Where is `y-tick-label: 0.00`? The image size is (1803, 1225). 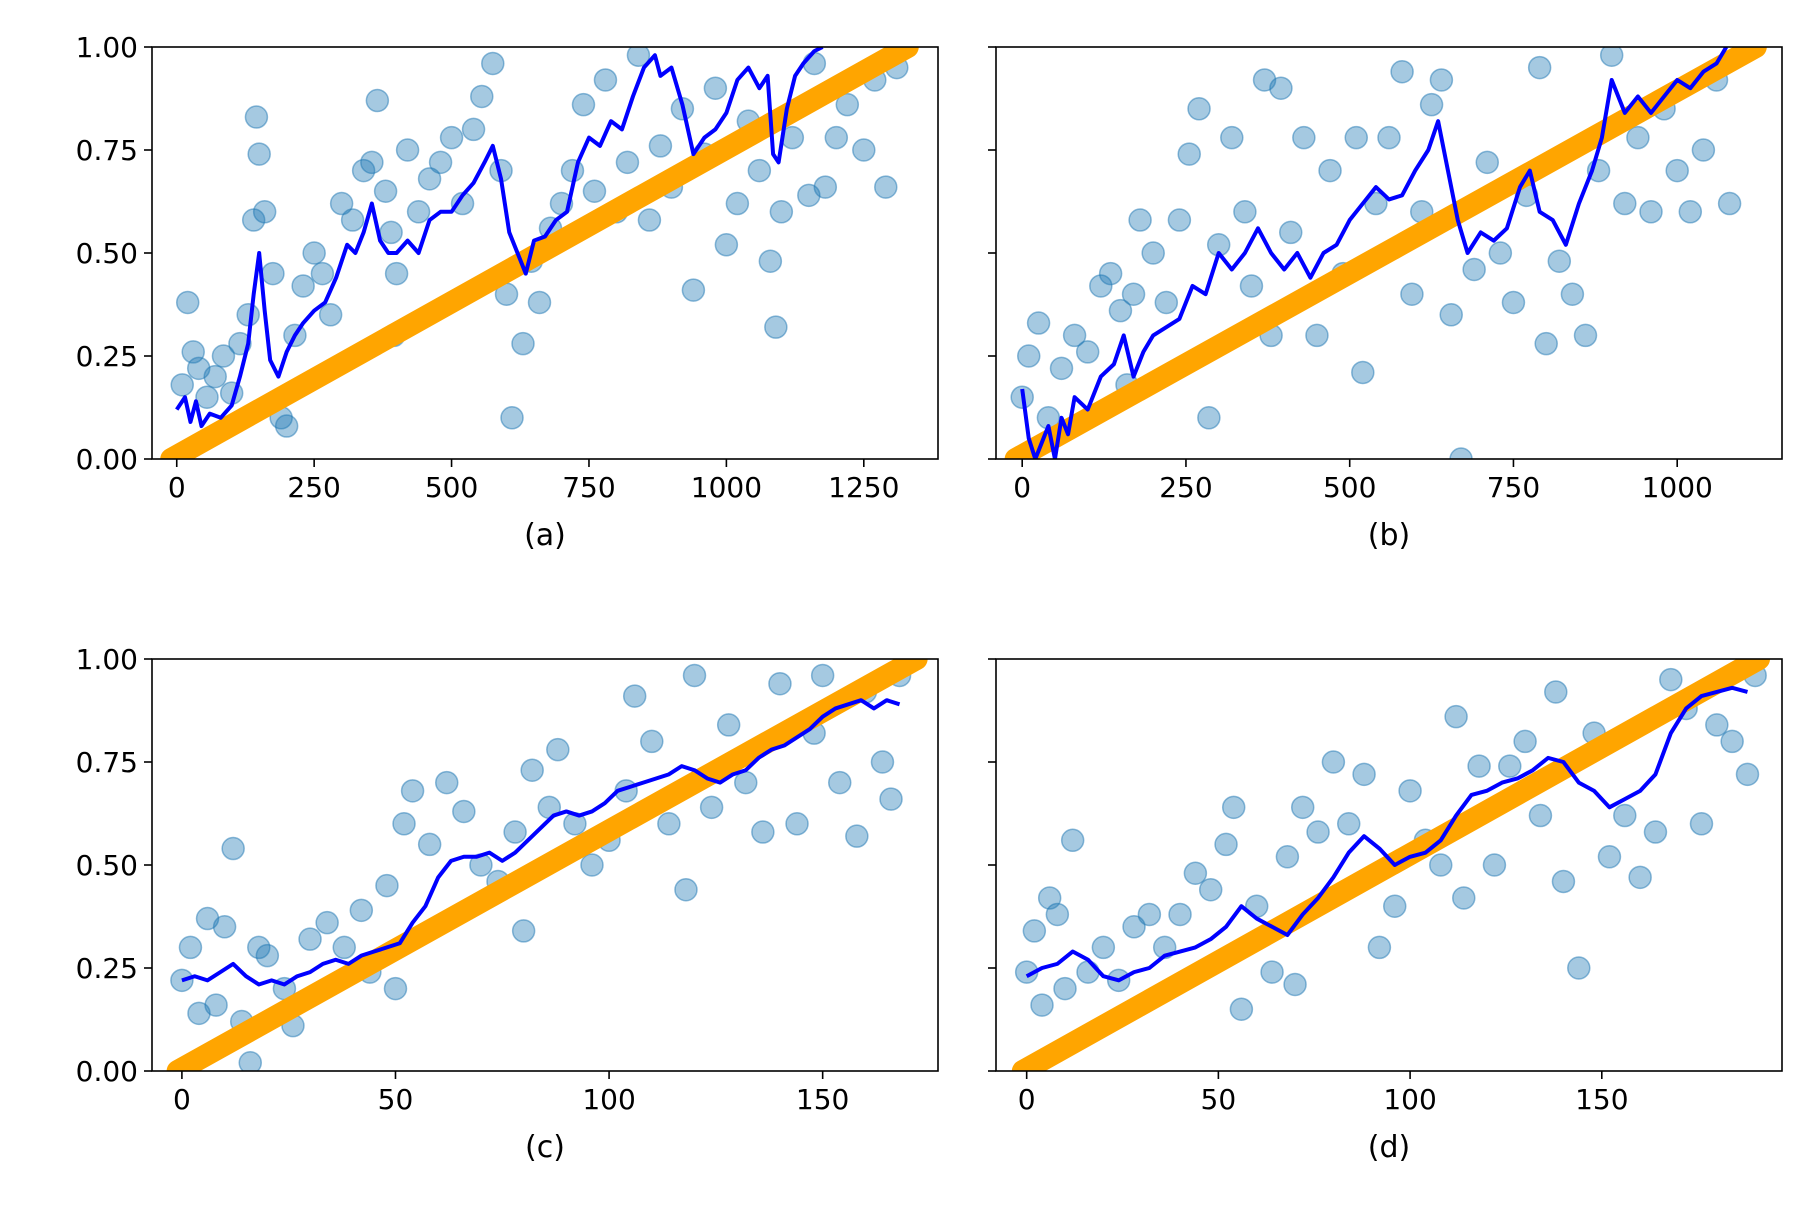 y-tick-label: 0.00 is located at coordinates (107, 1071).